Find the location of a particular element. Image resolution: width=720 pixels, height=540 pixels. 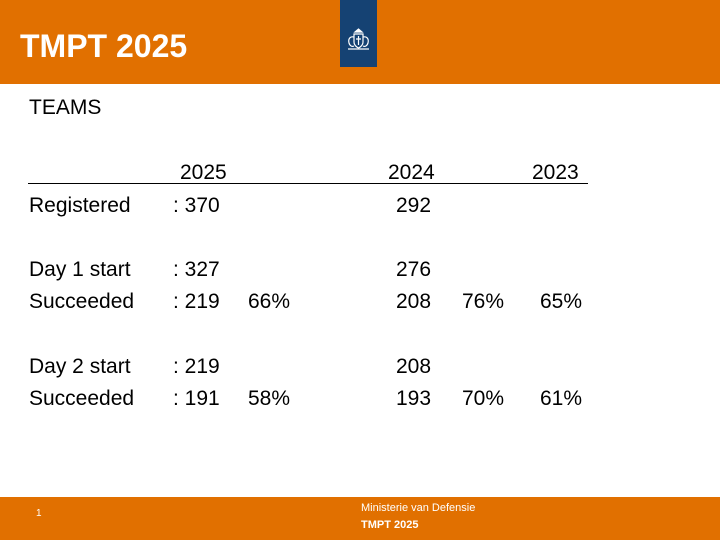

row-label-day1-succeeded: Succeeded is located at coordinates (82, 301).